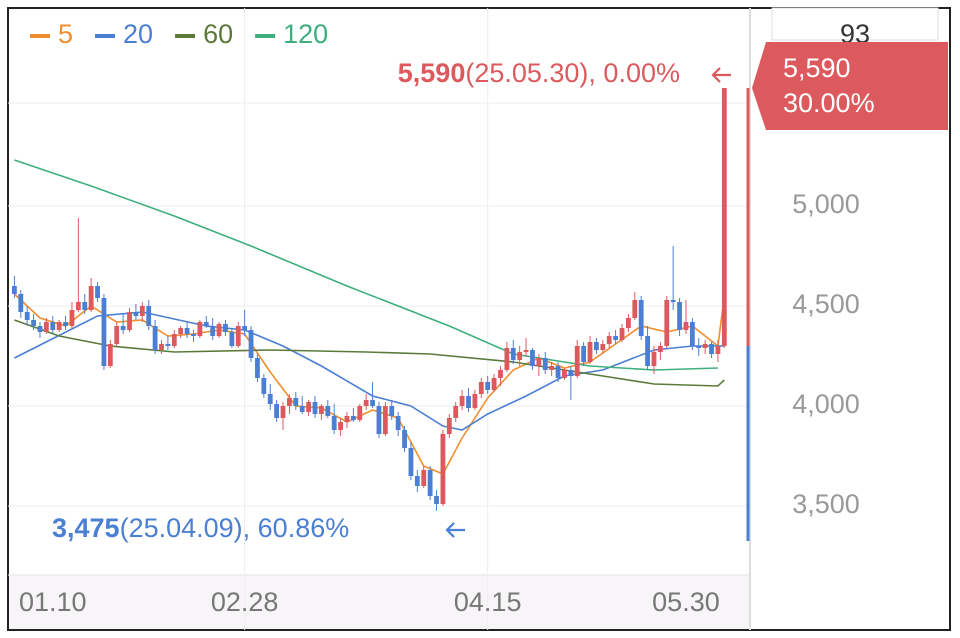 The image size is (960, 638). Describe the element at coordinates (218, 34) in the screenshot. I see `legend-label: 60` at that location.